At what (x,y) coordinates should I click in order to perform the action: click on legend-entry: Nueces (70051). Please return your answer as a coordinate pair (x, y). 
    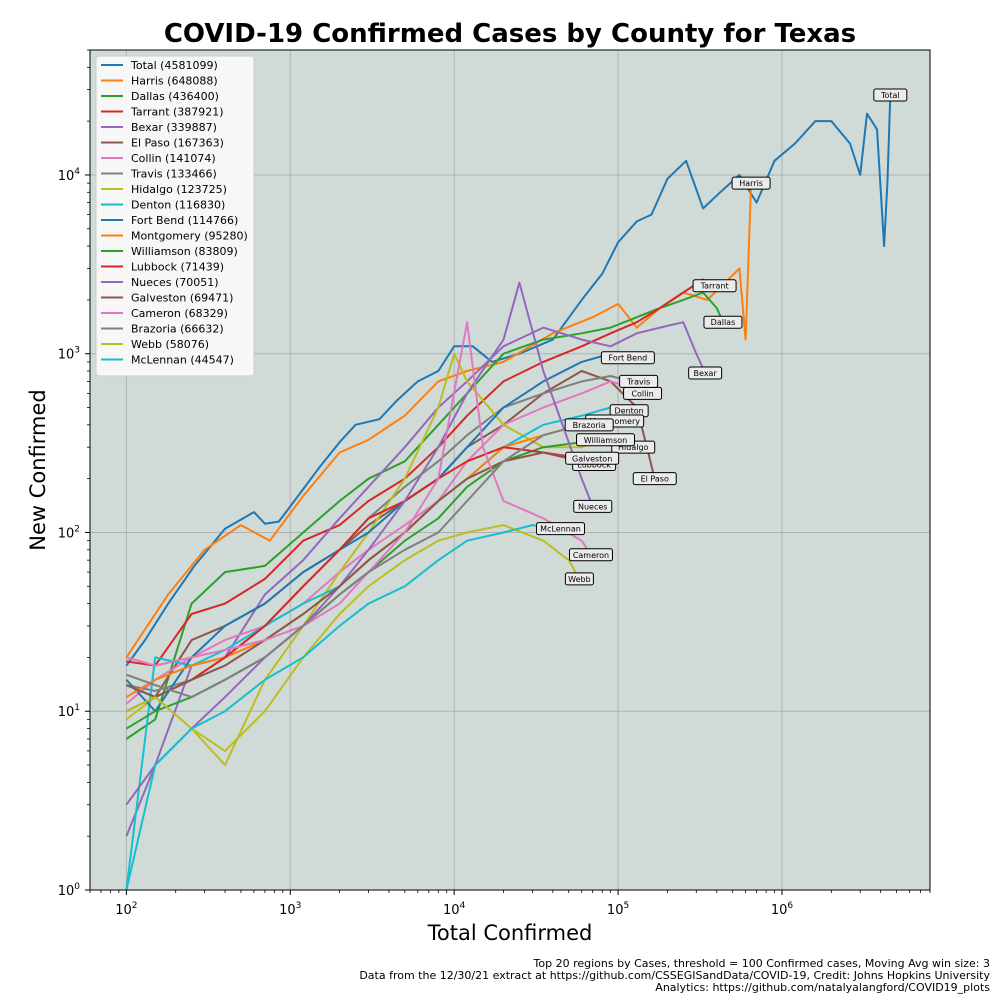
    Looking at the image, I should click on (175, 282).